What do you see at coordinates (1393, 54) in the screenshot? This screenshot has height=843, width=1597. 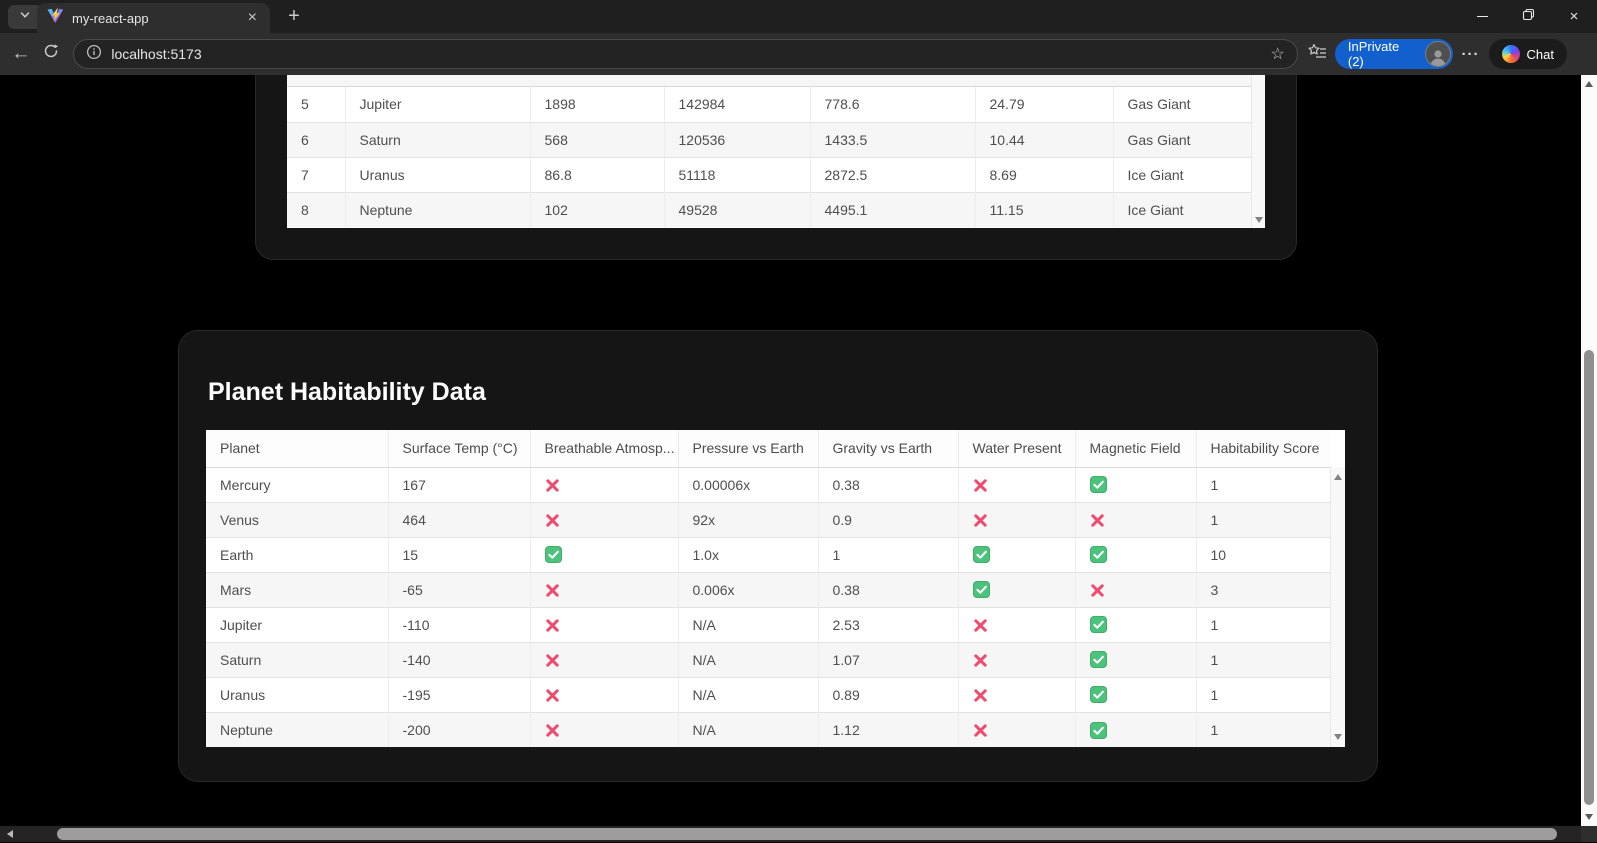 I see `inprivate-badge: InPrivate (2)` at bounding box center [1393, 54].